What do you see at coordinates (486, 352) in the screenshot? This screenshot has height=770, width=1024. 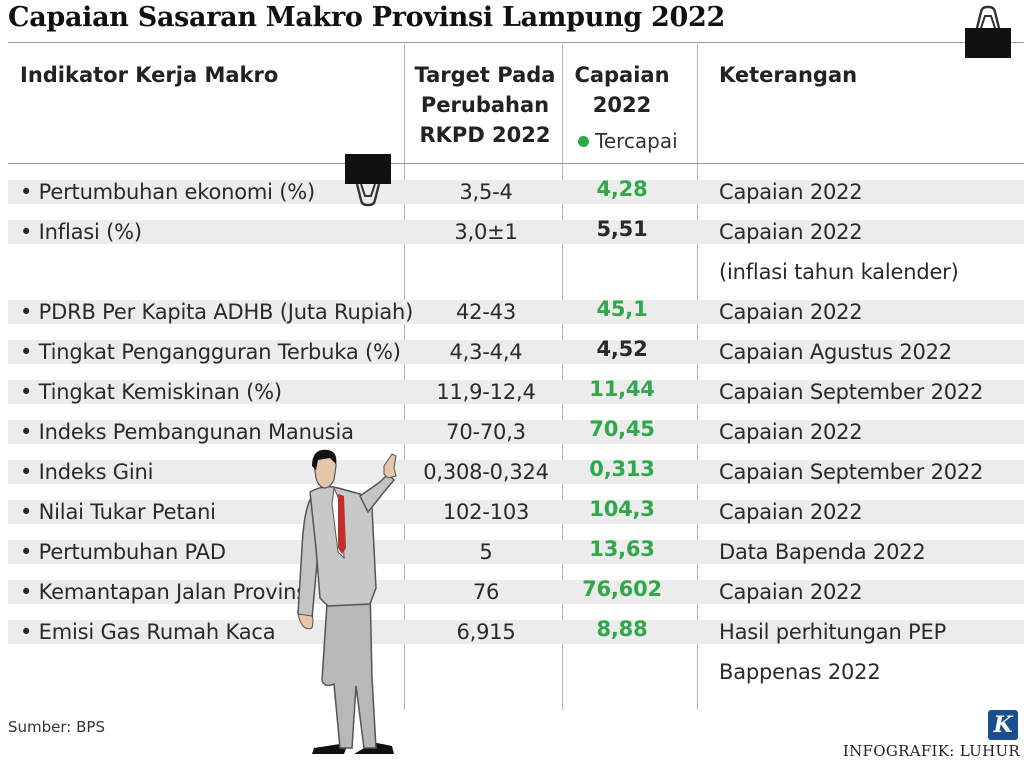 I see `table-cell-target: 4,3-4,4` at bounding box center [486, 352].